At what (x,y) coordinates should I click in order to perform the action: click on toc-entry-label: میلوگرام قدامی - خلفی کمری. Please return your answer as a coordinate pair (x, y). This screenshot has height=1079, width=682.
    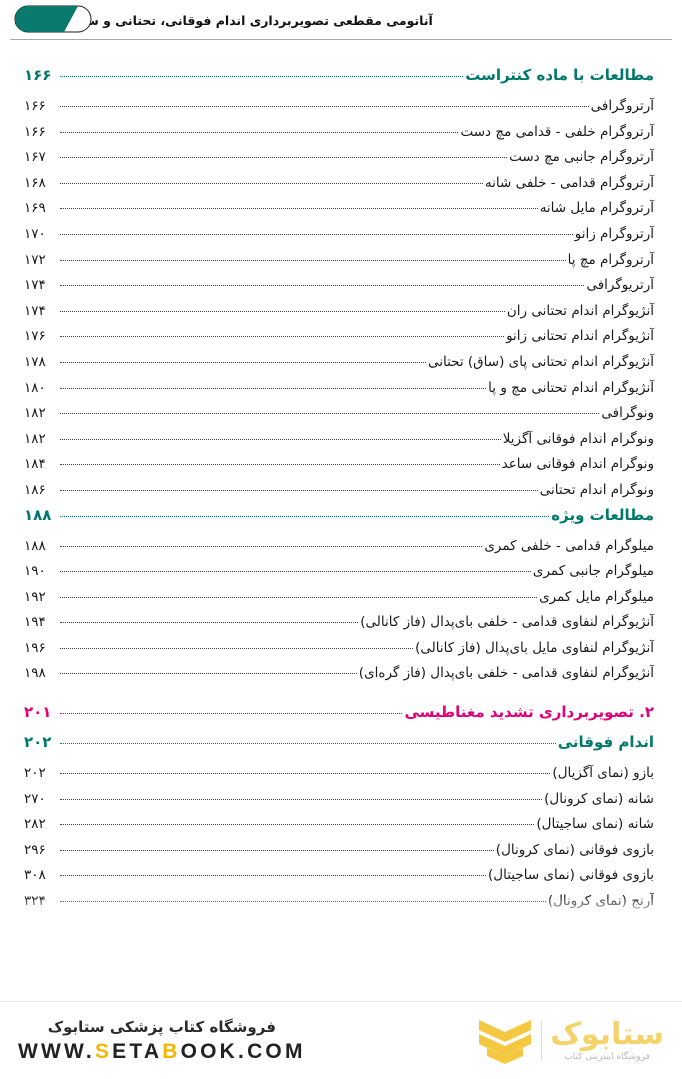
    Looking at the image, I should click on (569, 545).